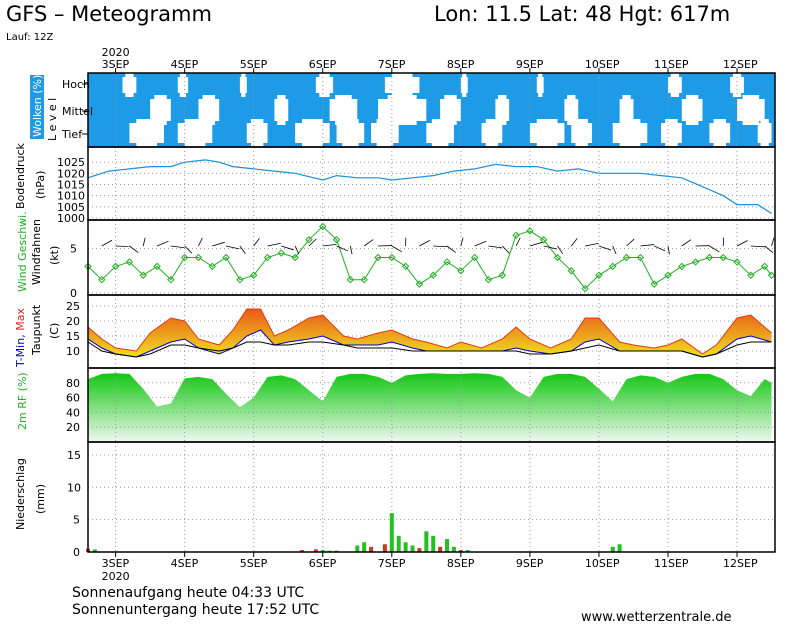 This screenshot has width=800, height=625. I want to click on top-day-label: 3SEP, so click(116, 64).